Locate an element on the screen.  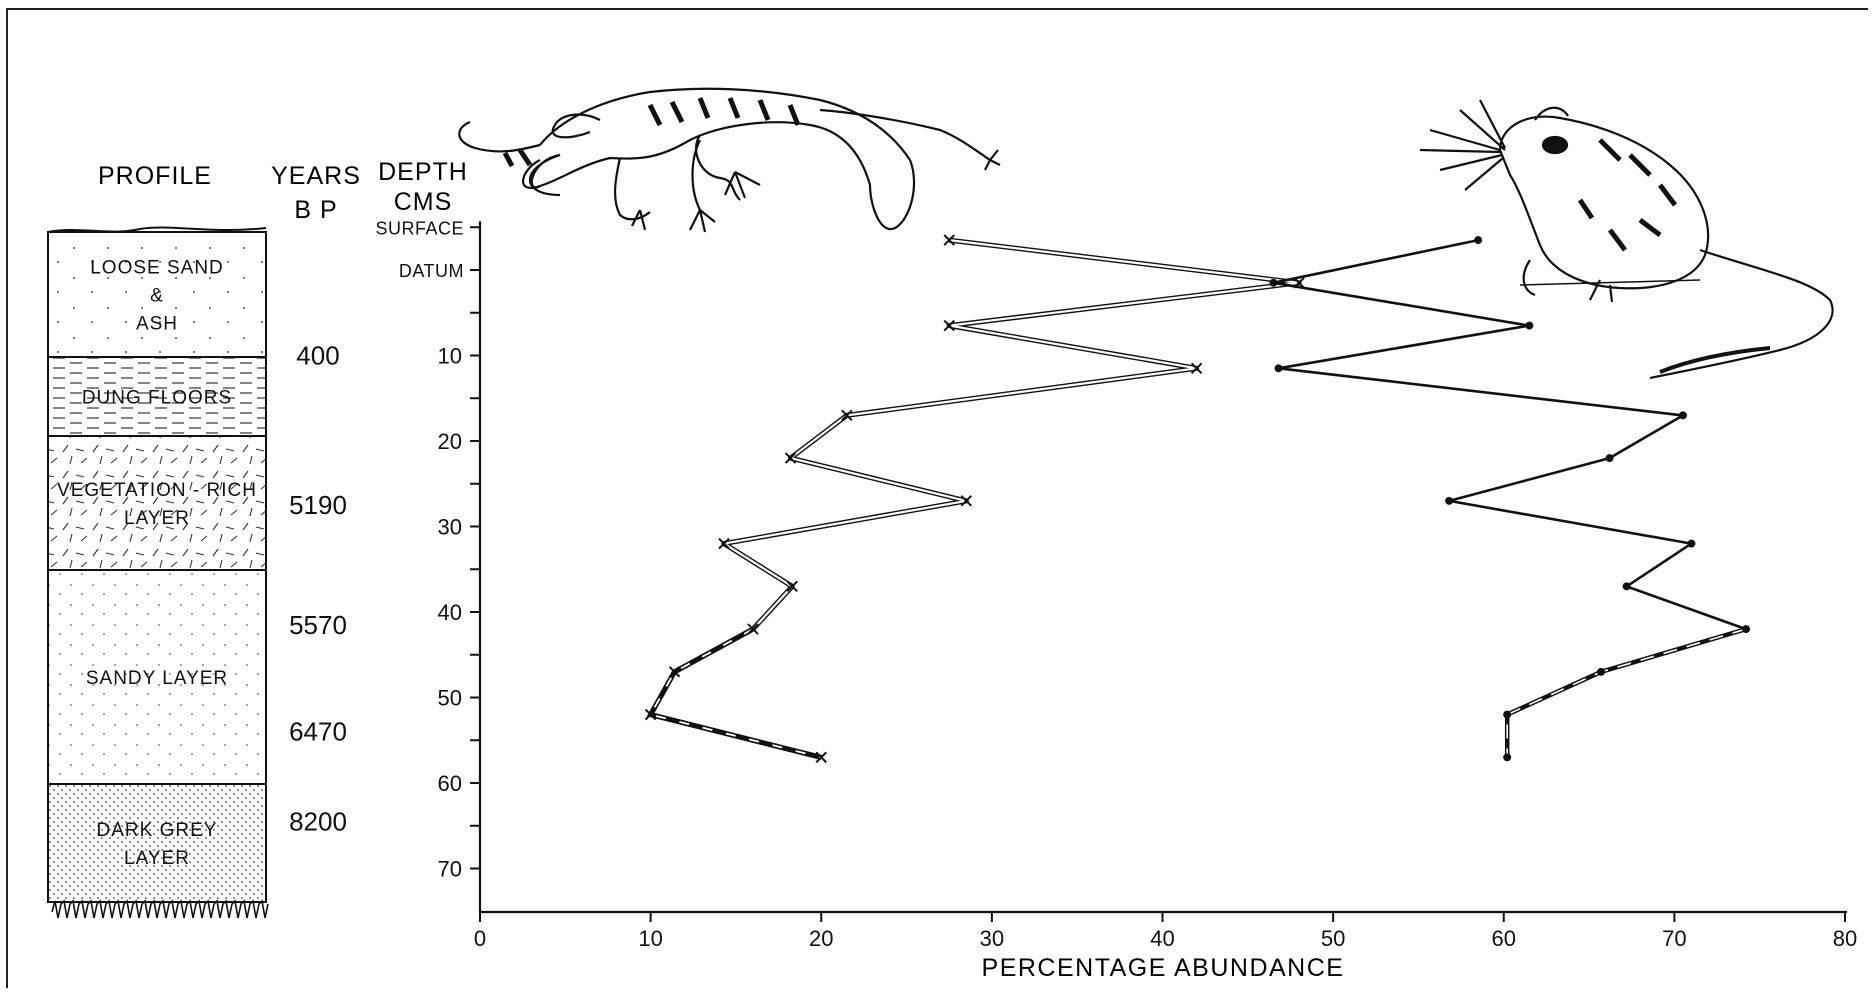
y-word-tick-label: SURFACE is located at coordinates (419, 228).